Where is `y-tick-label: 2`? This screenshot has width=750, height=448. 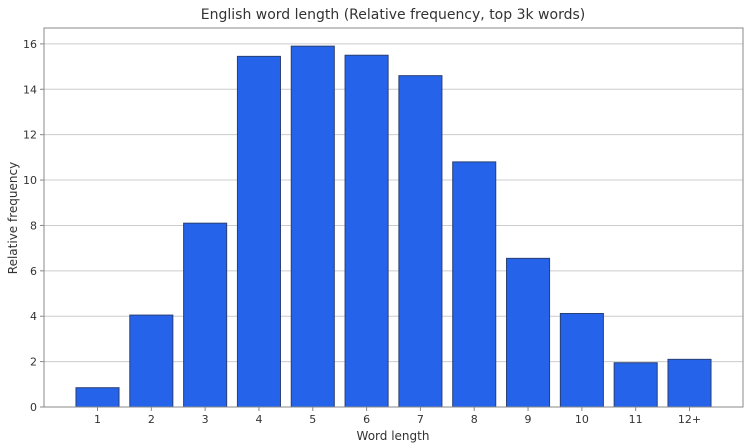
y-tick-label: 2 is located at coordinates (33, 362).